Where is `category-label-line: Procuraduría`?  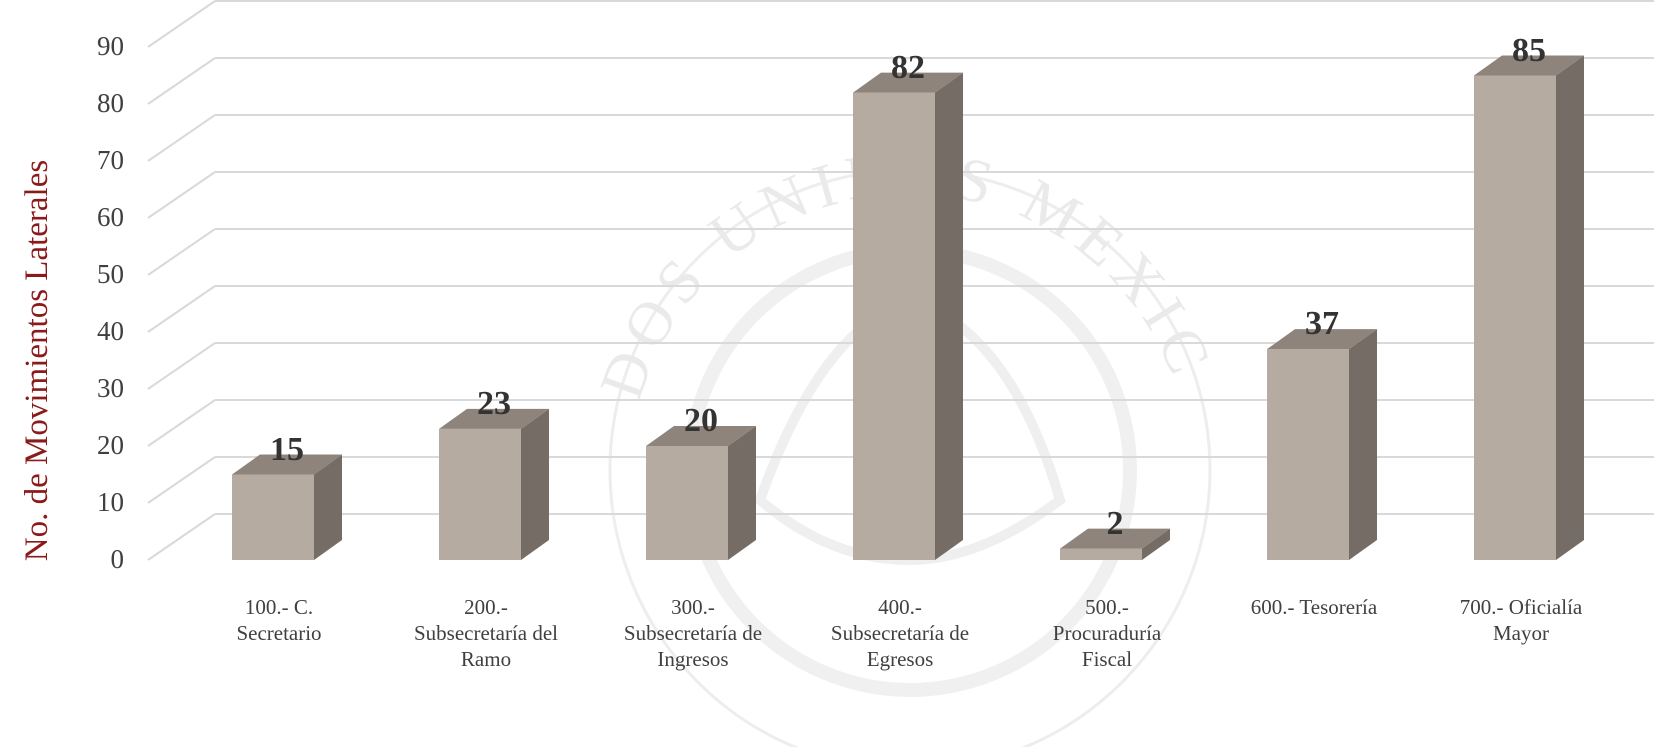 category-label-line: Procuraduría is located at coordinates (1107, 633).